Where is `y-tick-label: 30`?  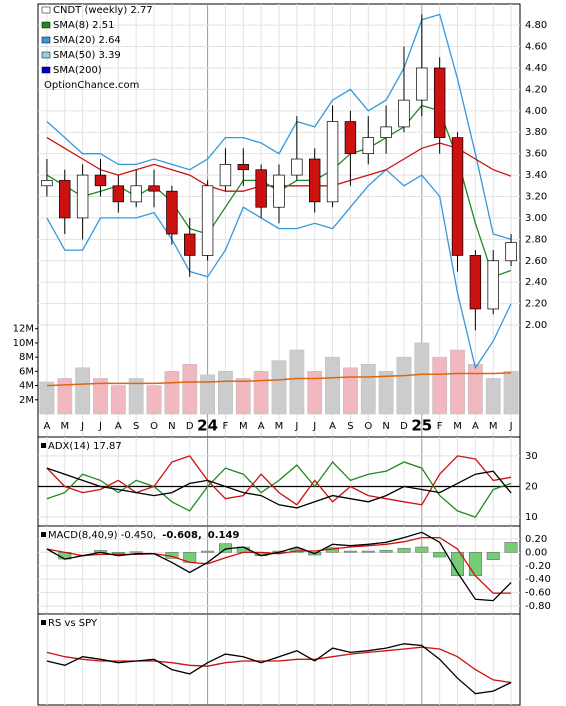 y-tick-label: 30 is located at coordinates (531, 456).